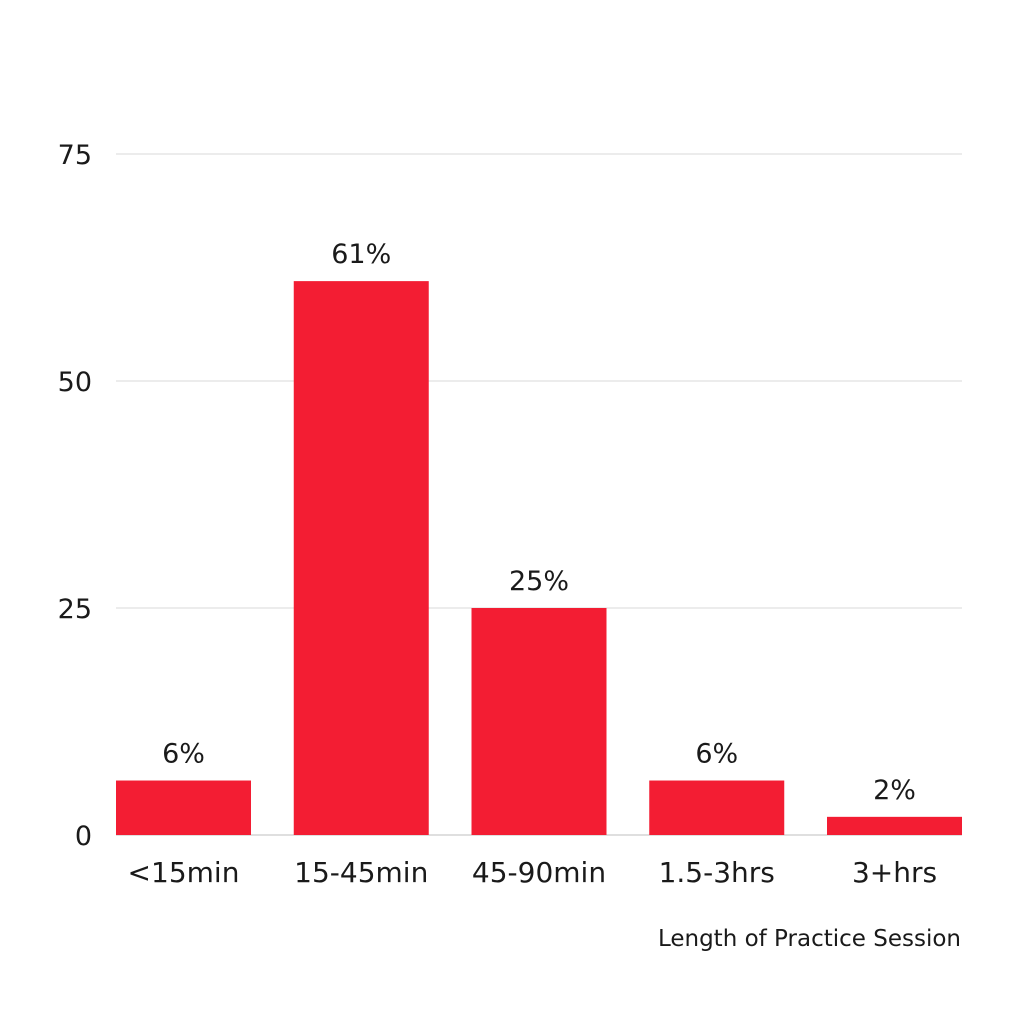 This screenshot has width=1024, height=1028. What do you see at coordinates (361, 254) in the screenshot?
I see `data-label: 61%` at bounding box center [361, 254].